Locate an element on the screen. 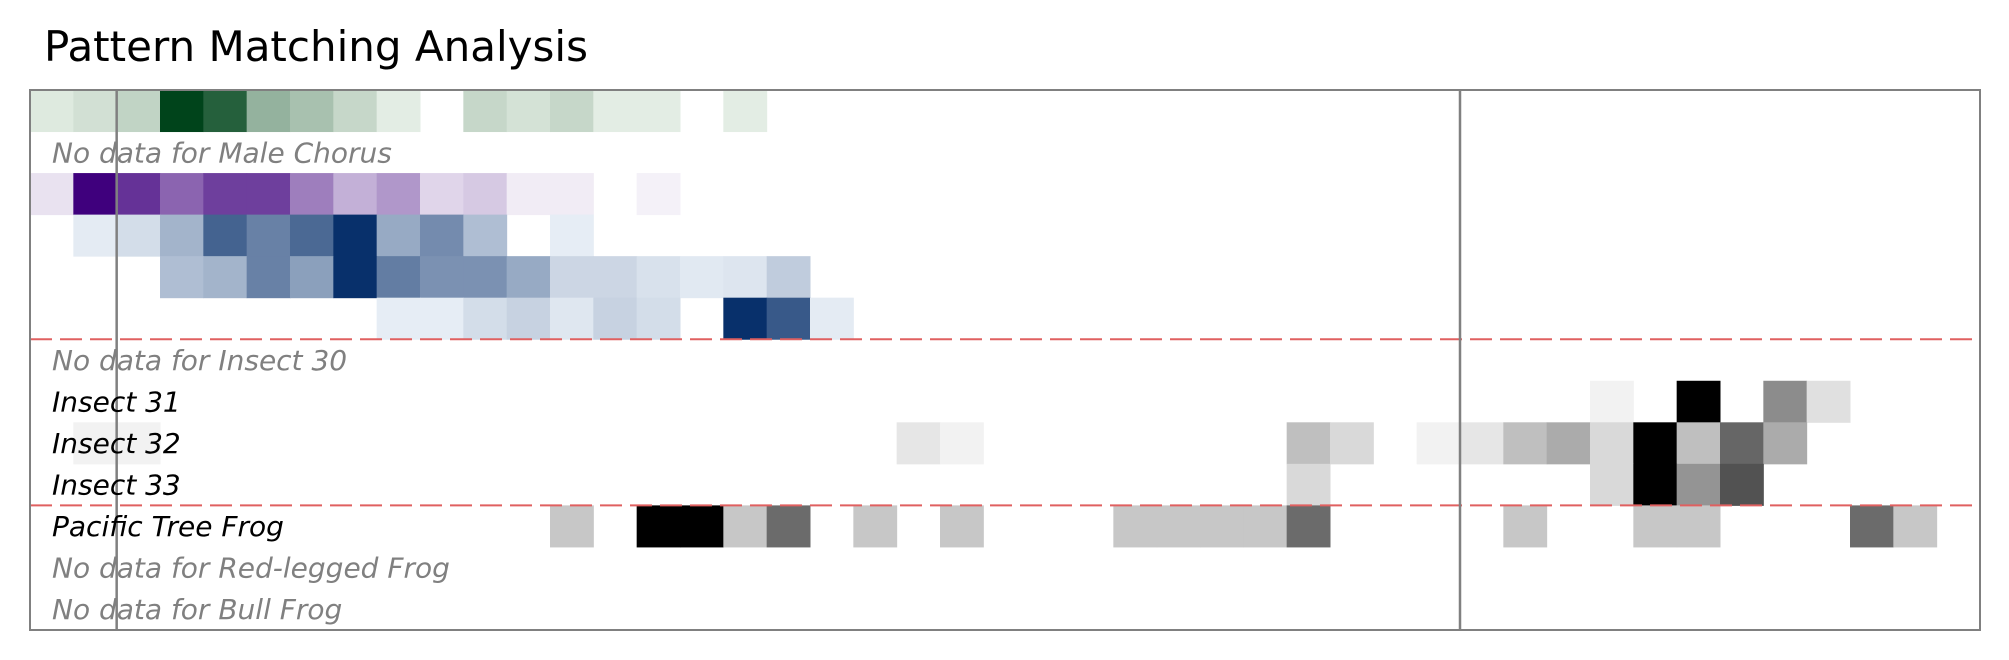 This screenshot has height=660, width=2009. no-data-label: No data for Male Chorus is located at coordinates (222, 152).